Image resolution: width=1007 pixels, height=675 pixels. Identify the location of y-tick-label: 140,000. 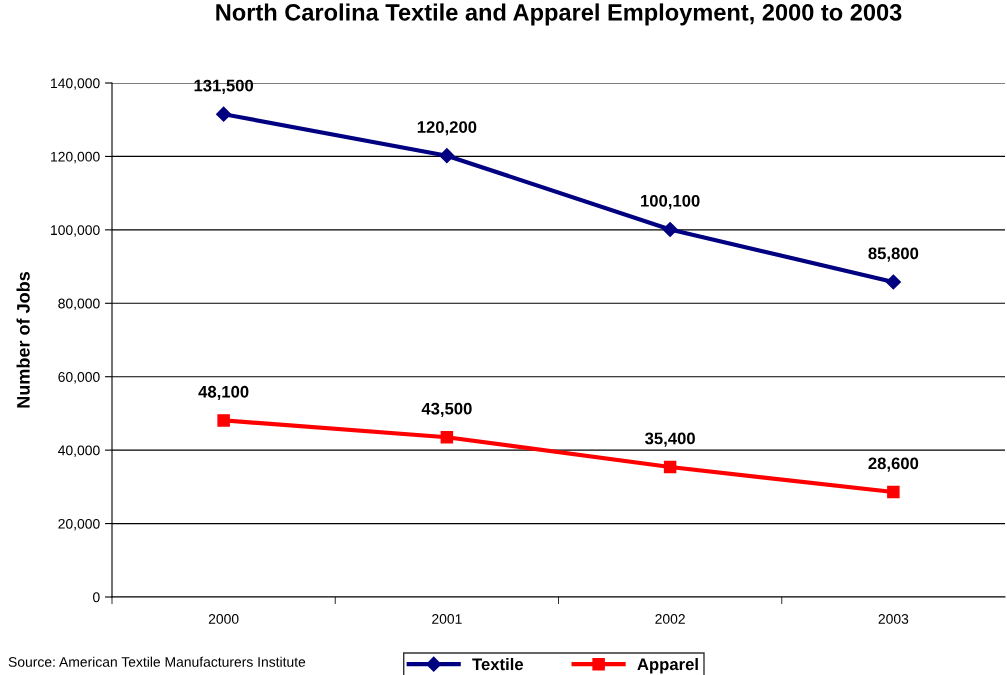
(75, 84).